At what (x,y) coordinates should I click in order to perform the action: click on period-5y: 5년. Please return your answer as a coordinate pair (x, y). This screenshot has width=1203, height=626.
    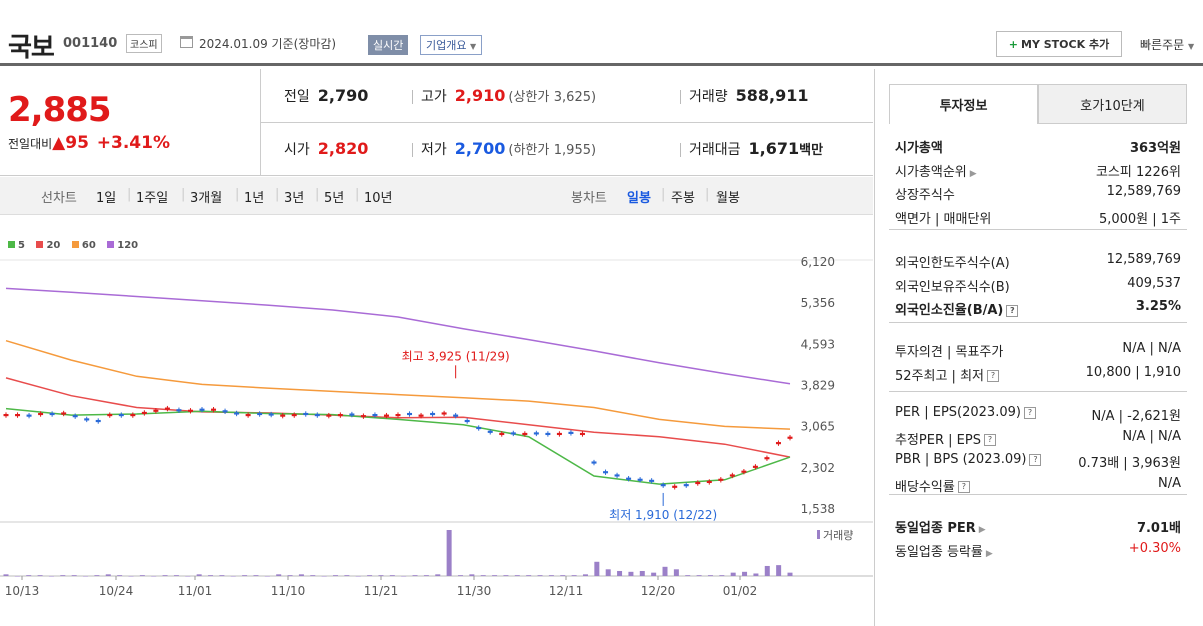
    Looking at the image, I should click on (334, 198).